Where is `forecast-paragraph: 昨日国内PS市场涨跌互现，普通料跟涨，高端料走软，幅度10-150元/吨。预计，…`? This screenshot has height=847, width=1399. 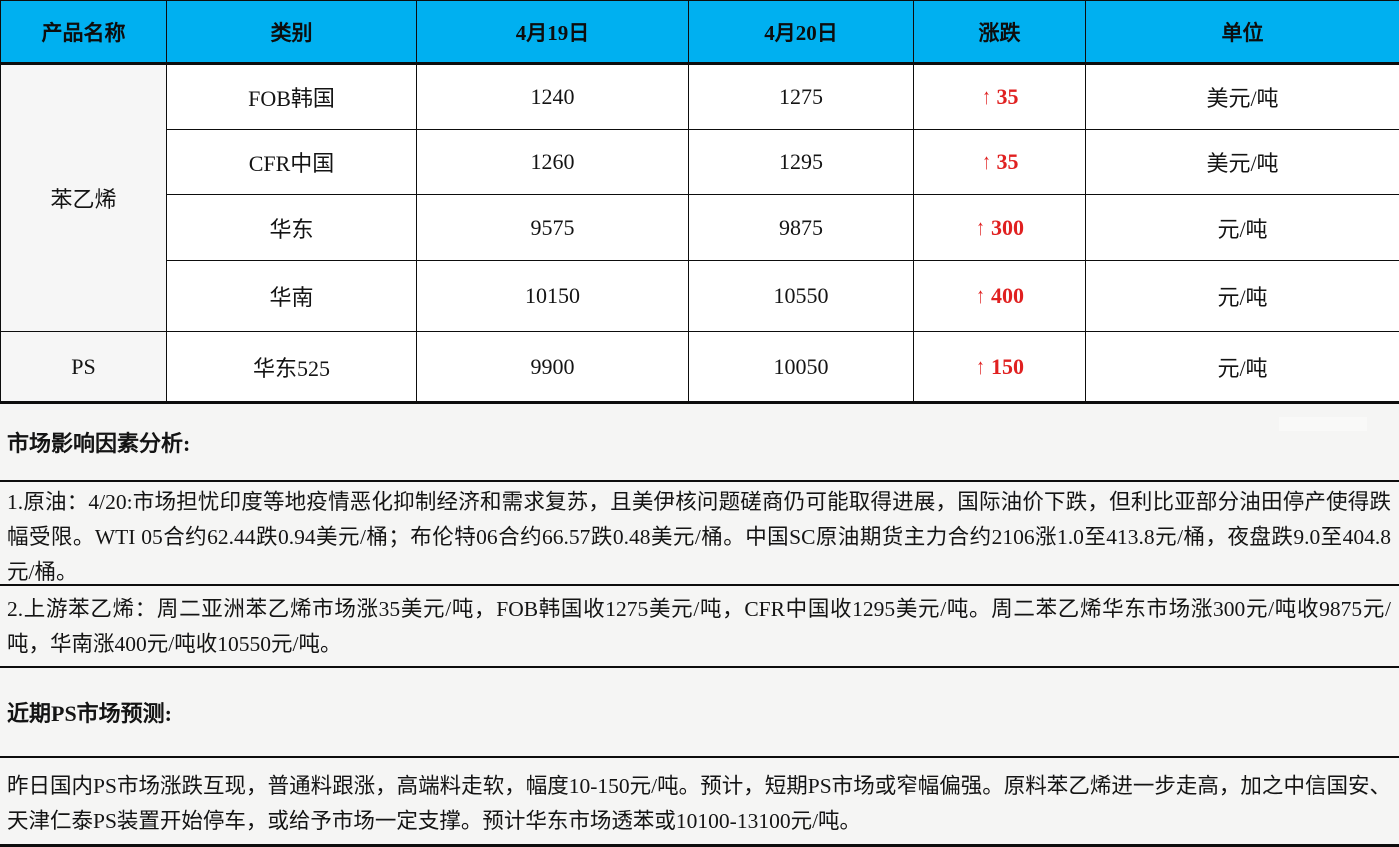 forecast-paragraph: 昨日国内PS市场涨跌互现，普通料跟涨，高端料走软，幅度10-150元/吨。预计，… is located at coordinates (699, 802).